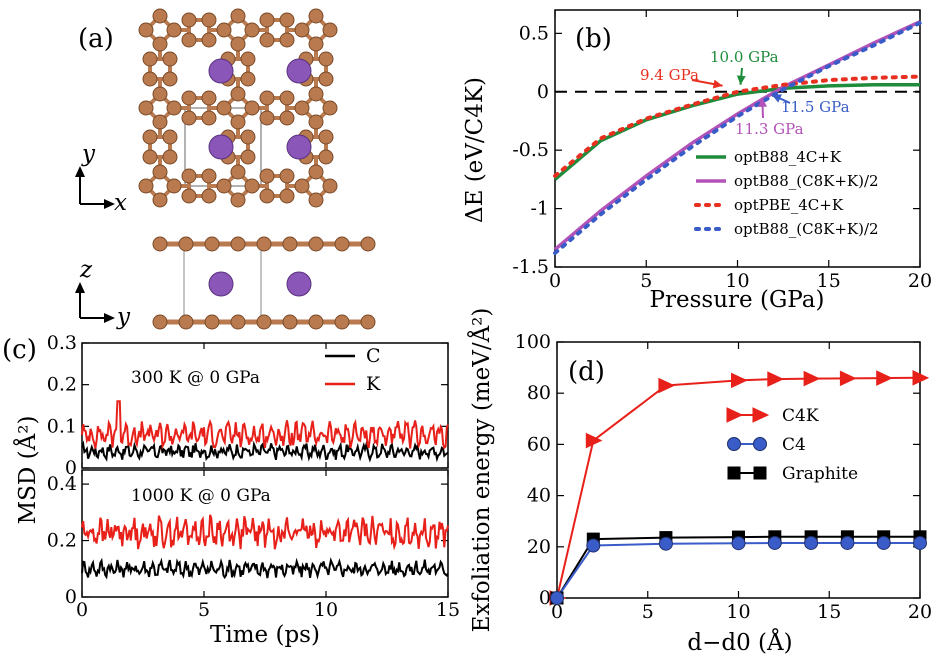 This screenshot has width=936, height=663. Describe the element at coordinates (769, 129) in the screenshot. I see `annotation-label: 11.3 GPa` at that location.